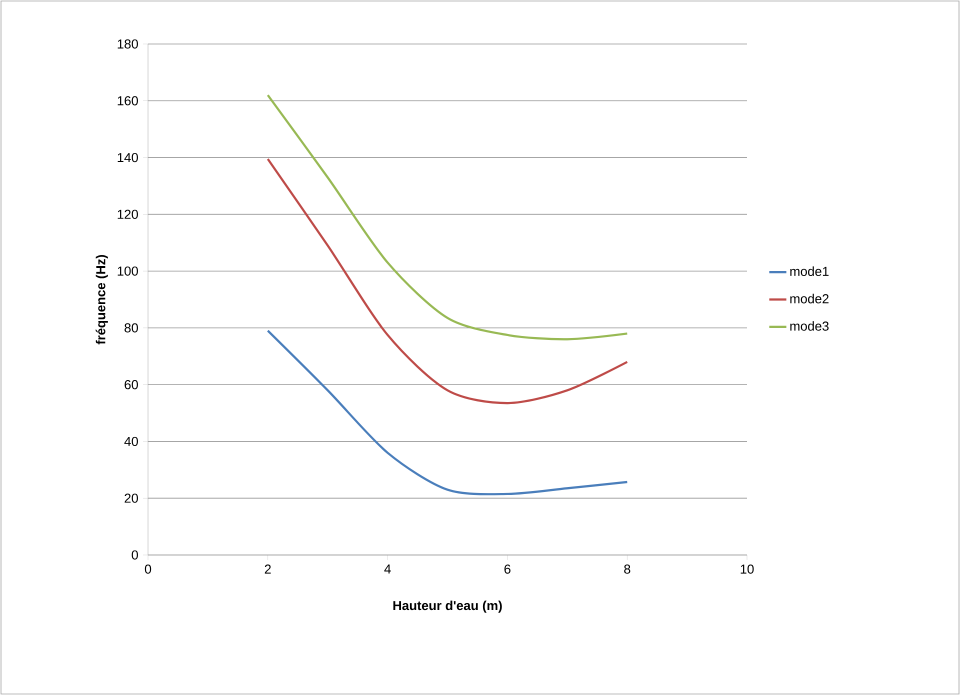 The image size is (960, 695). What do you see at coordinates (128, 157) in the screenshot?
I see `y-tick-label: 140` at bounding box center [128, 157].